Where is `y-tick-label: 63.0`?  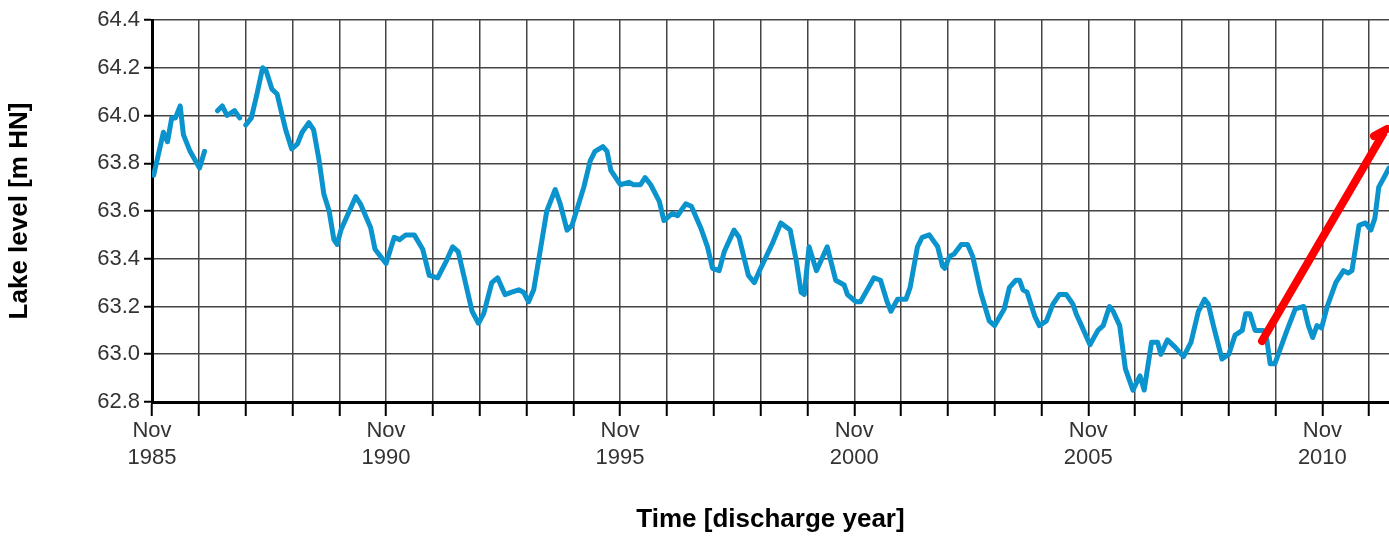
y-tick-label: 63.0 is located at coordinates (118, 353).